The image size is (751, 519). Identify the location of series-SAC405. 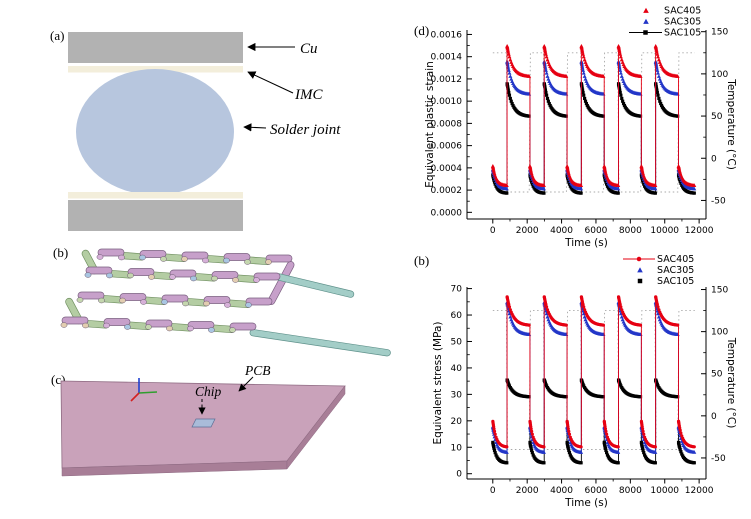
(593, 115).